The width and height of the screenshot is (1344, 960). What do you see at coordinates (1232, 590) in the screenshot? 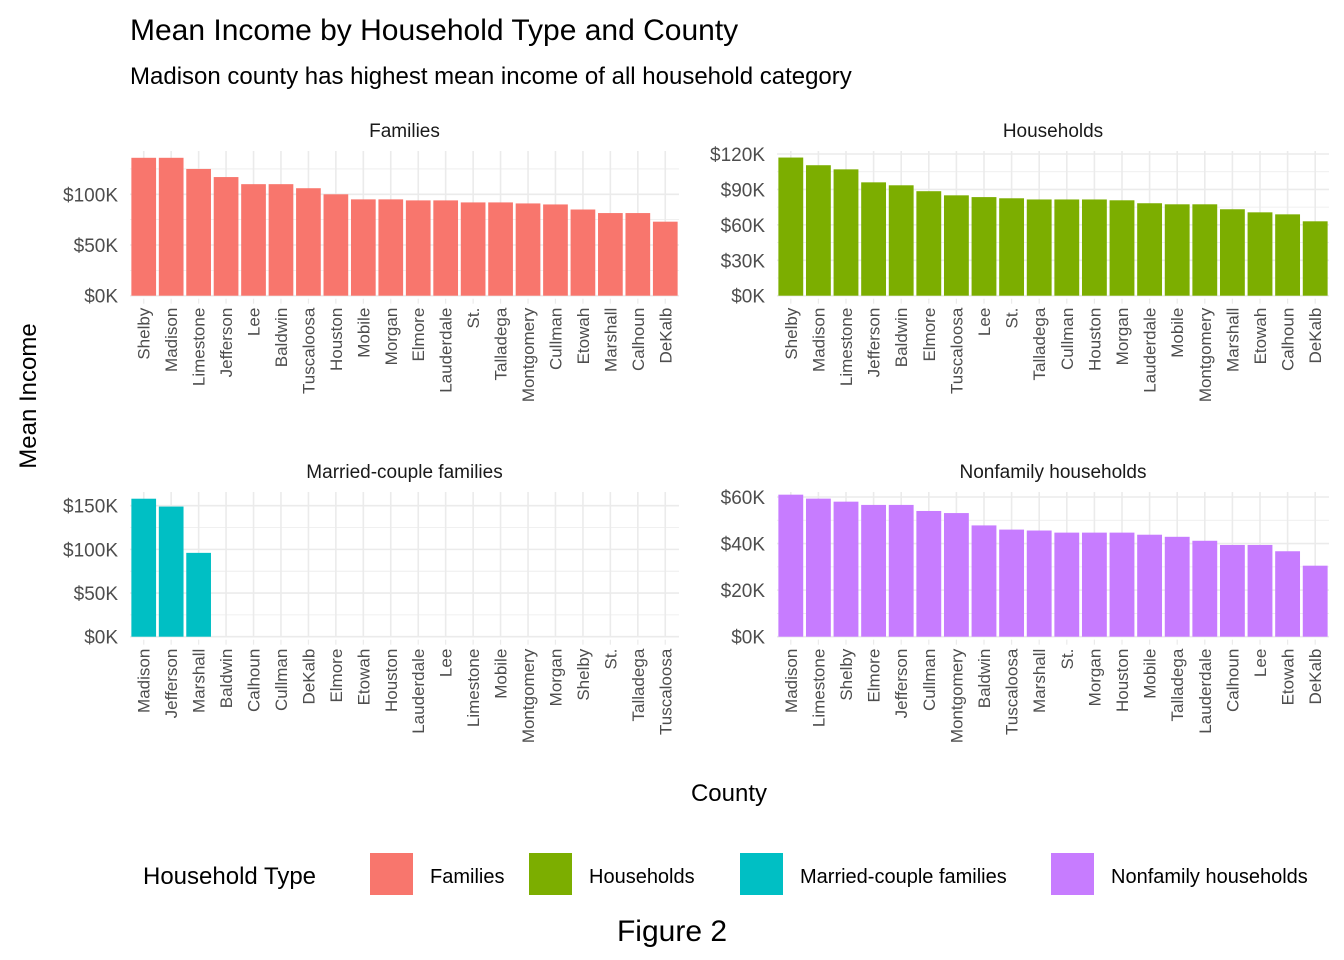
I see `bar-calhoun` at bounding box center [1232, 590].